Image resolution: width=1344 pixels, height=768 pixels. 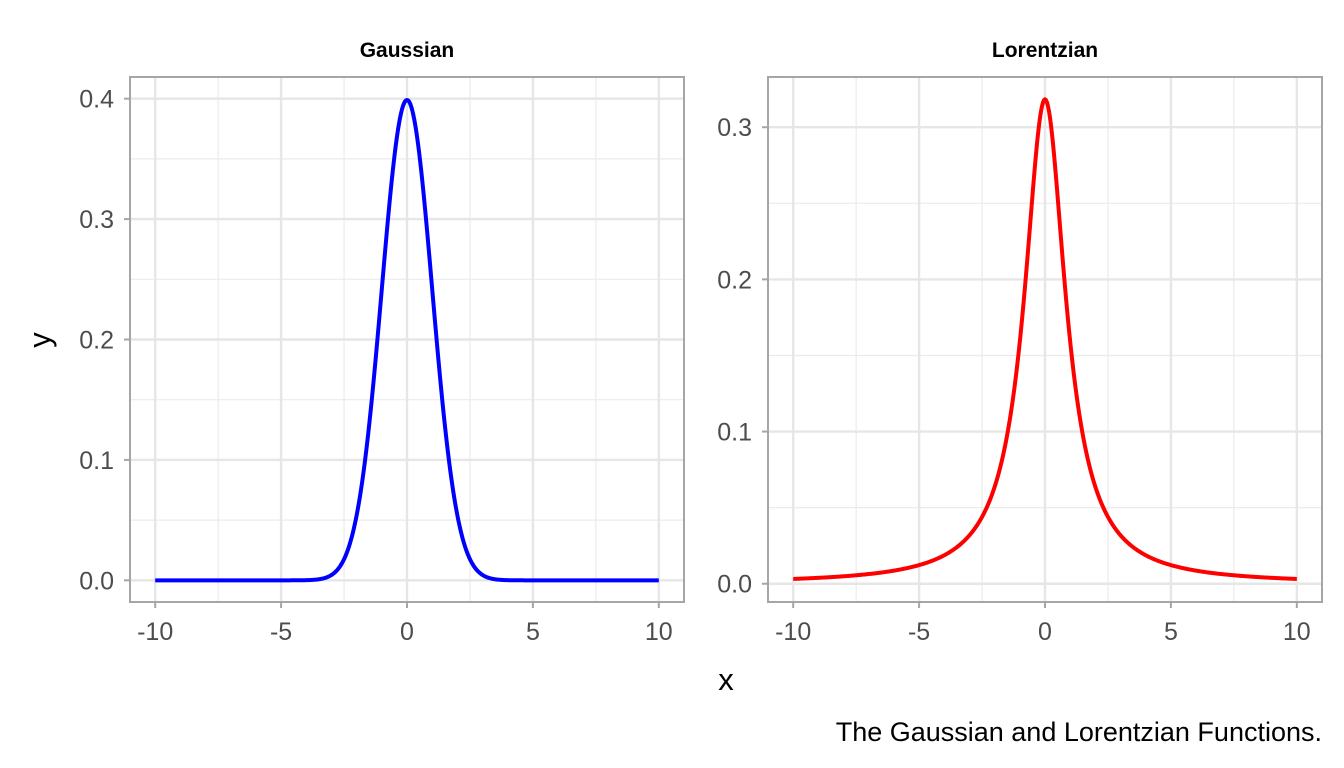 I want to click on gaussian-panel-title: Gaussian, so click(x=407, y=50).